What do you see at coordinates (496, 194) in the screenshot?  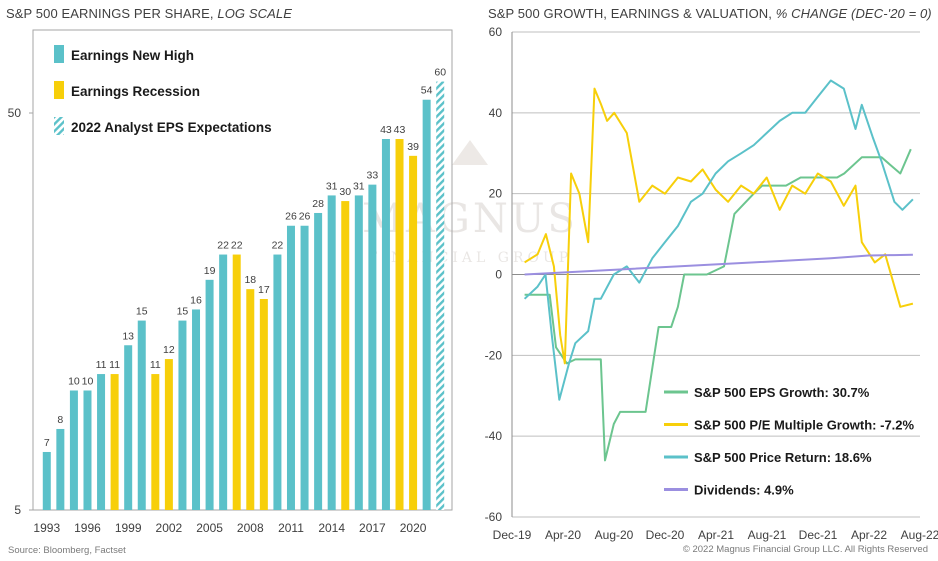 I see `y-tick-label: 20` at bounding box center [496, 194].